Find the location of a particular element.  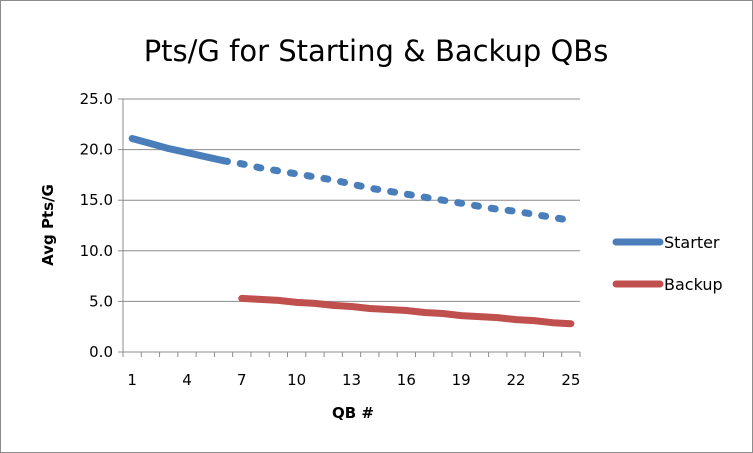

y-tick-label: 20.0 is located at coordinates (96, 150).